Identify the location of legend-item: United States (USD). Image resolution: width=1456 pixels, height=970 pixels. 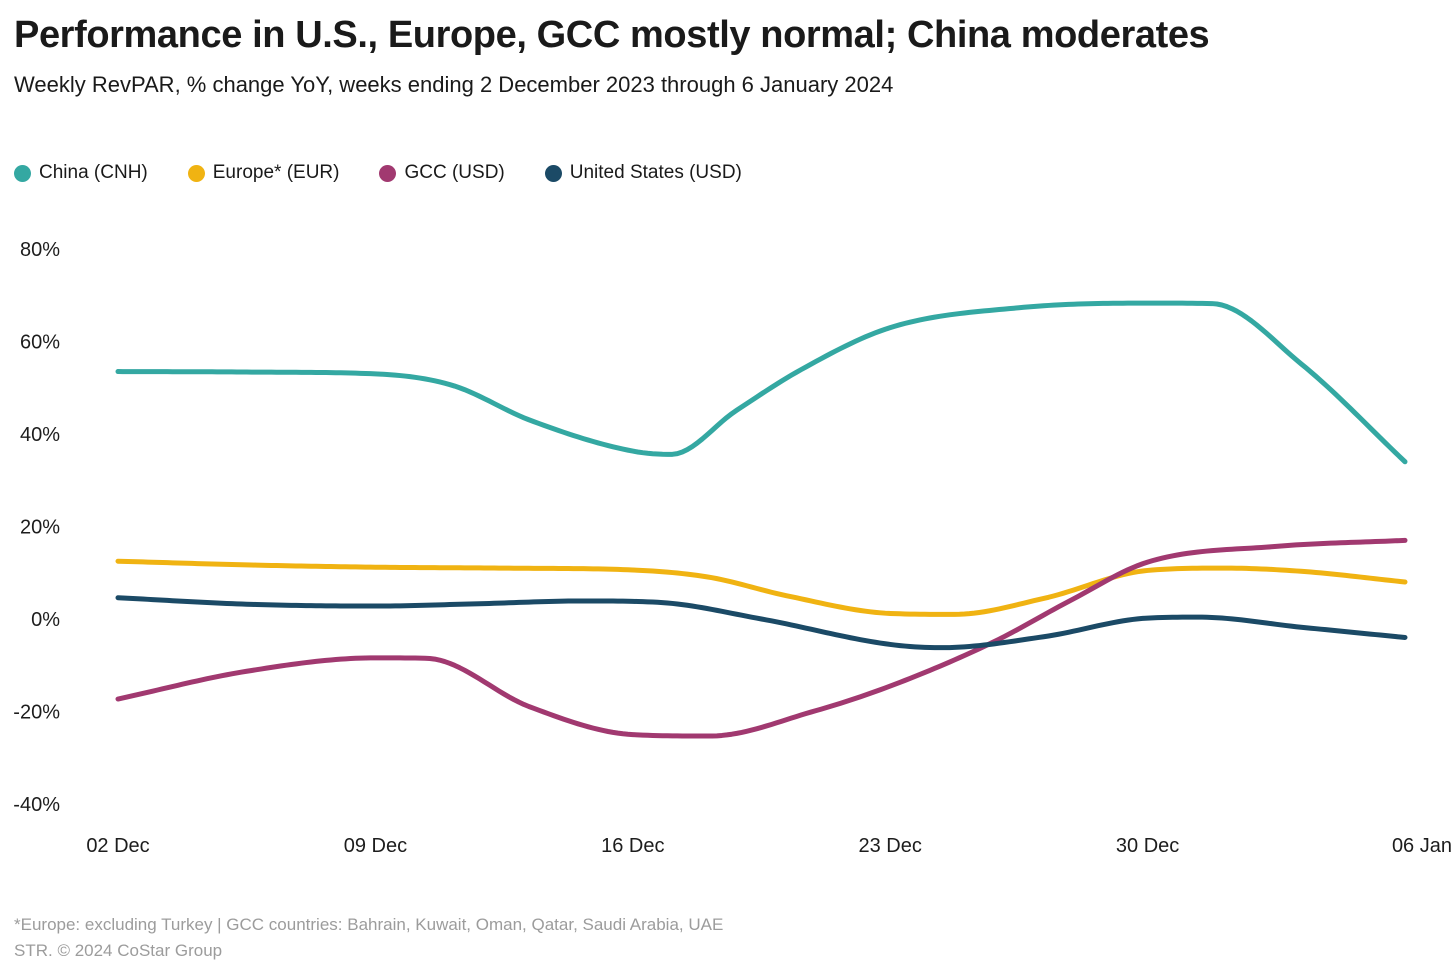
(643, 173).